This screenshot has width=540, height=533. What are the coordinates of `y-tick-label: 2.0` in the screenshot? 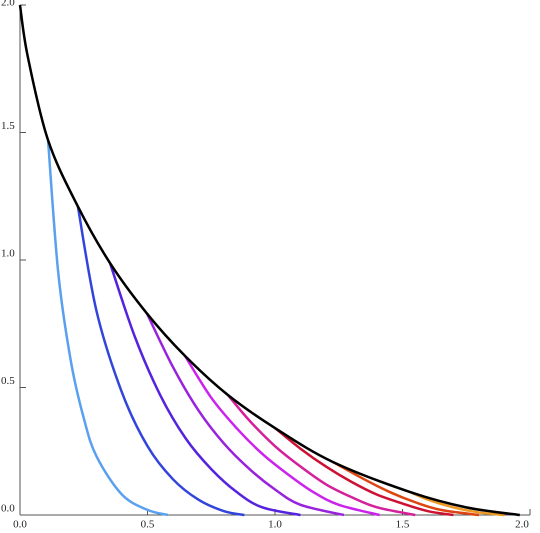 It's located at (8, 4).